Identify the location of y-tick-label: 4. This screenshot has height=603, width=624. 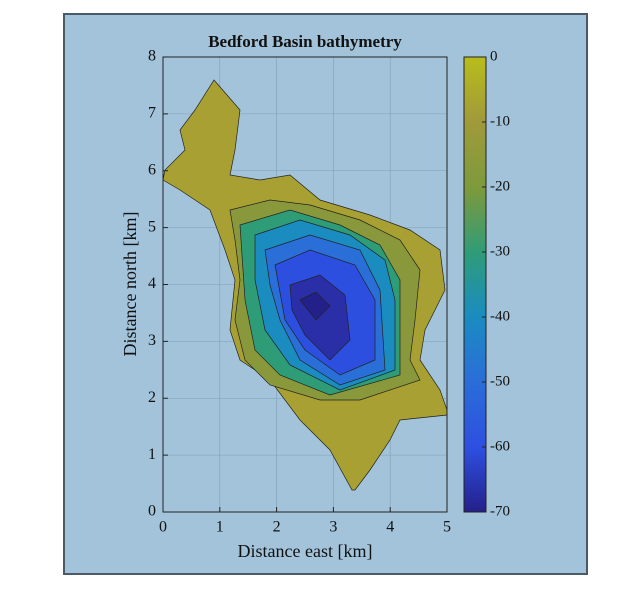
(152, 283).